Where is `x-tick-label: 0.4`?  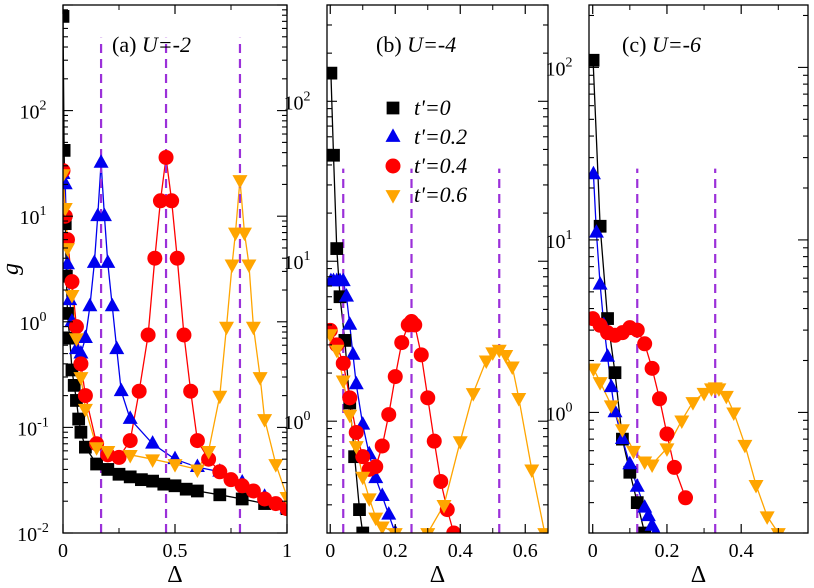 x-tick-label: 0.4 is located at coordinates (741, 551).